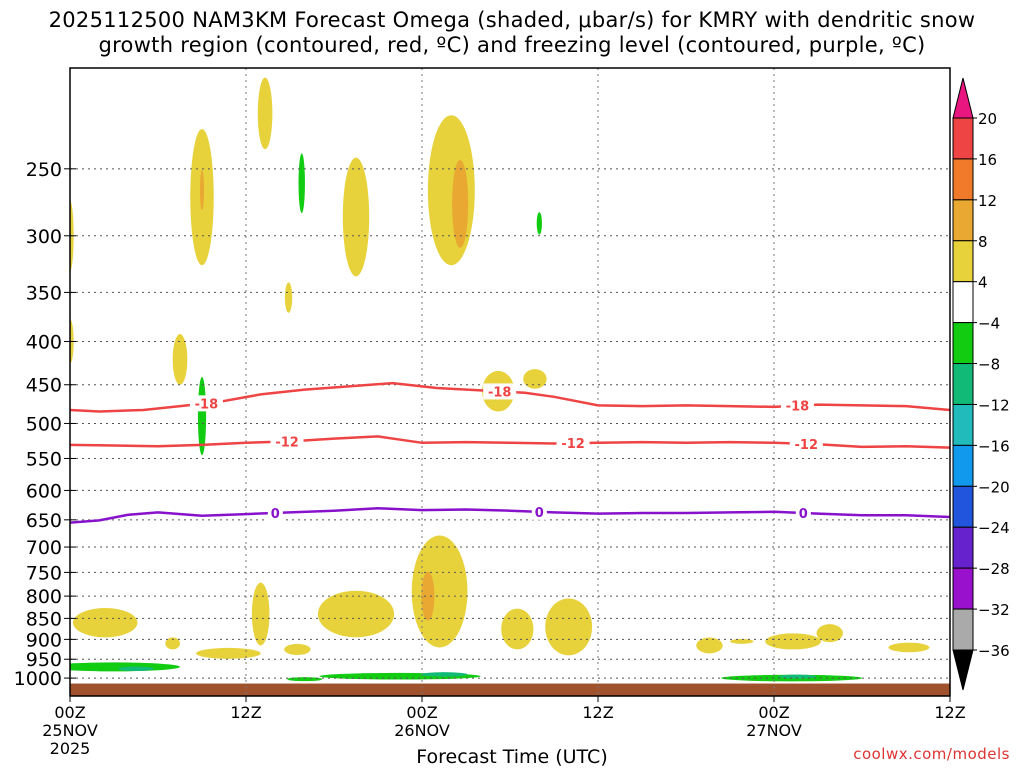 Image resolution: width=1024 pixels, height=768 pixels. I want to click on colorbar-bottom-arrow, so click(963, 670).